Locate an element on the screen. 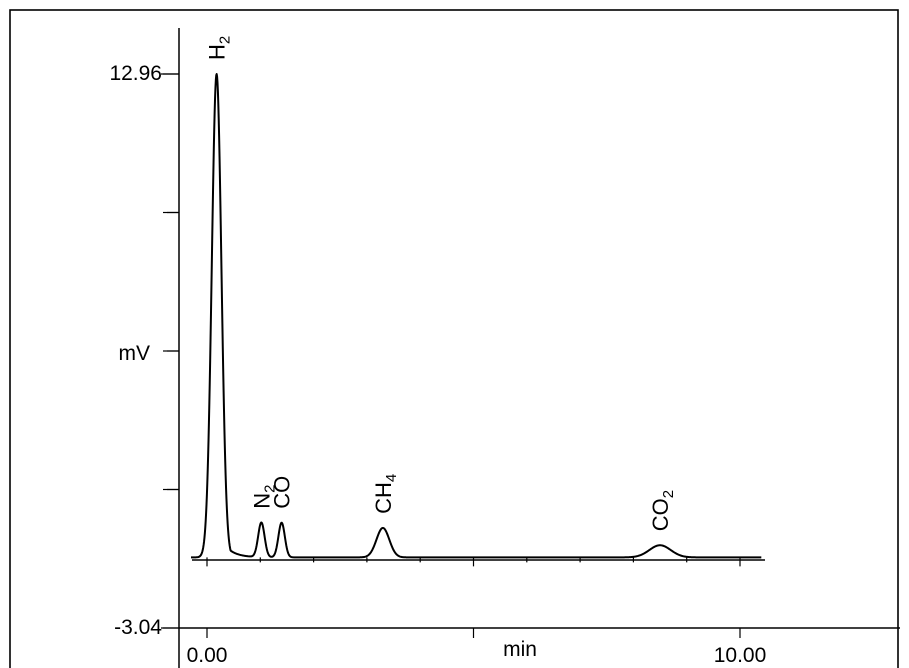  baseline-ticks is located at coordinates (473, 562).